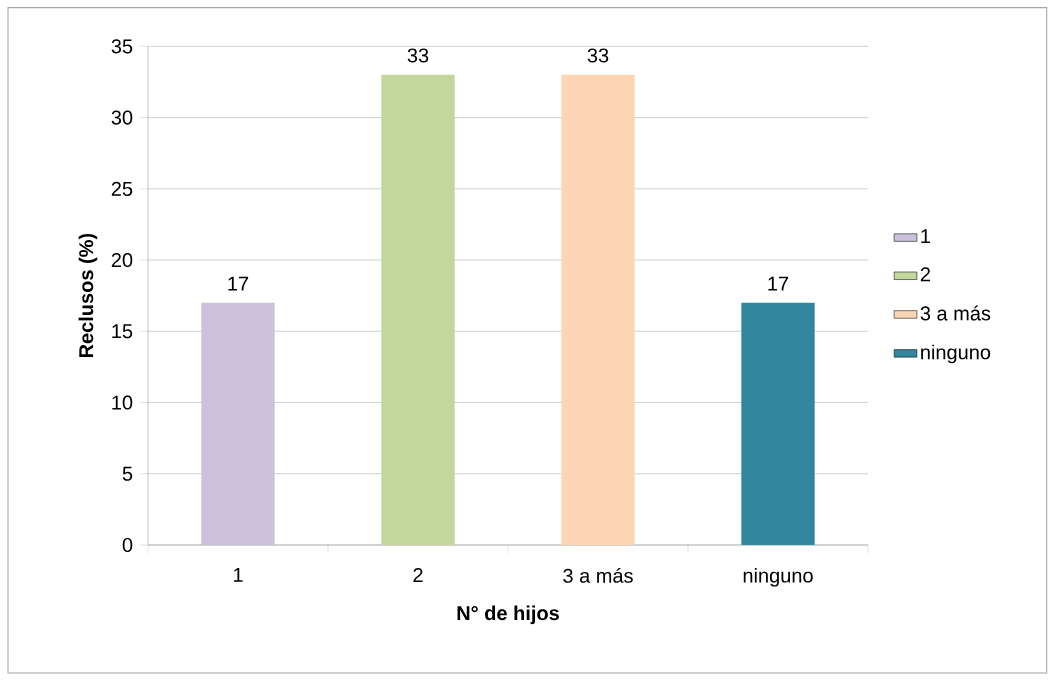  What do you see at coordinates (122, 402) in the screenshot?
I see `y-tick-label: 10` at bounding box center [122, 402].